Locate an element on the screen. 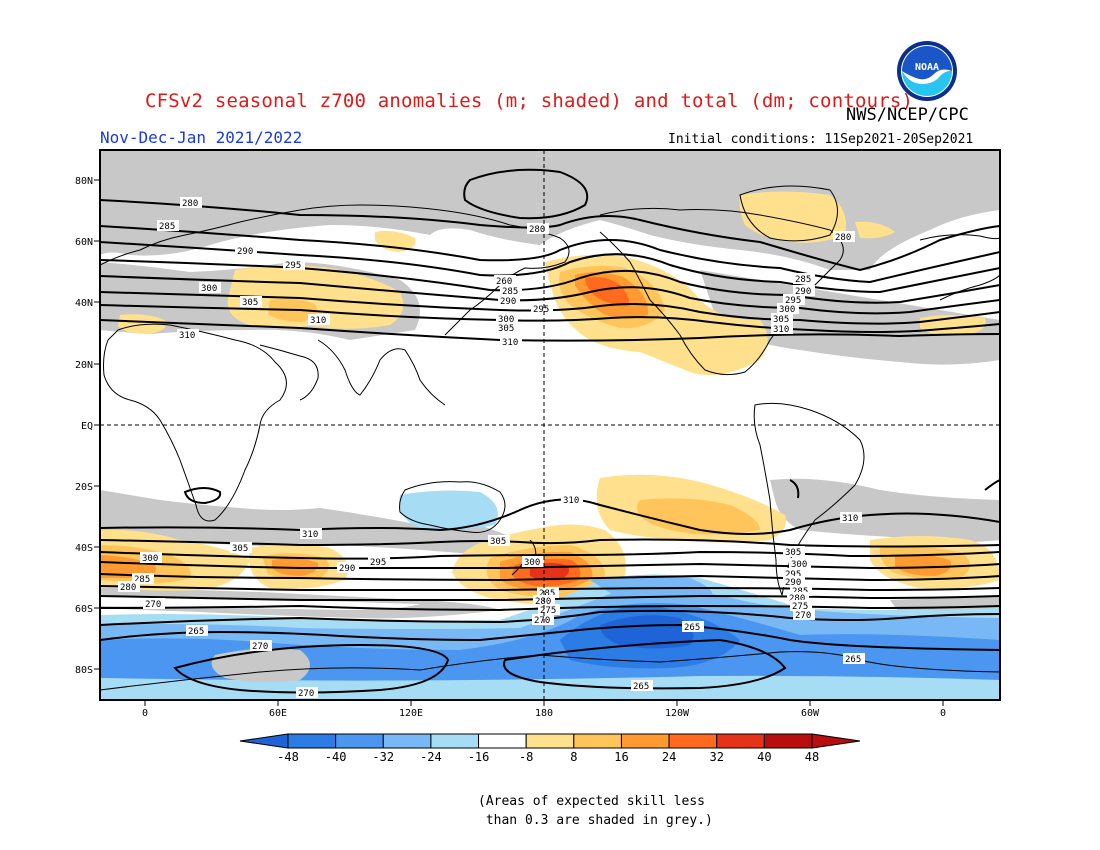 The height and width of the screenshot is (850, 1100). lat-label: 20N is located at coordinates (84, 365).